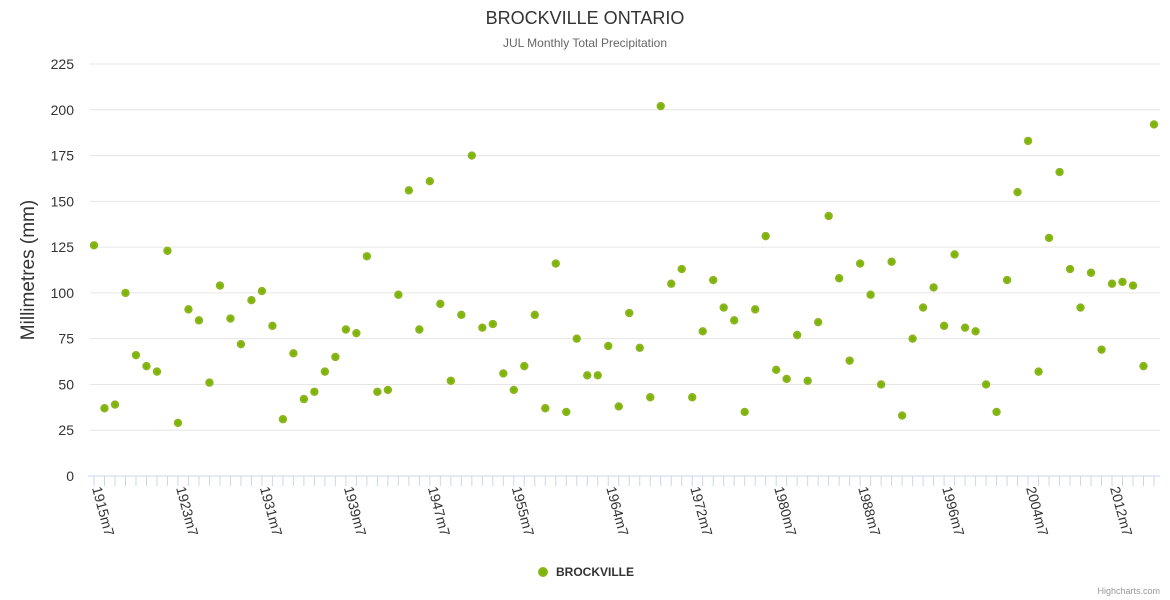 This screenshot has height=600, width=1170. Describe the element at coordinates (595, 572) in the screenshot. I see `legend-item-brockville: BROCKVILLE` at that location.